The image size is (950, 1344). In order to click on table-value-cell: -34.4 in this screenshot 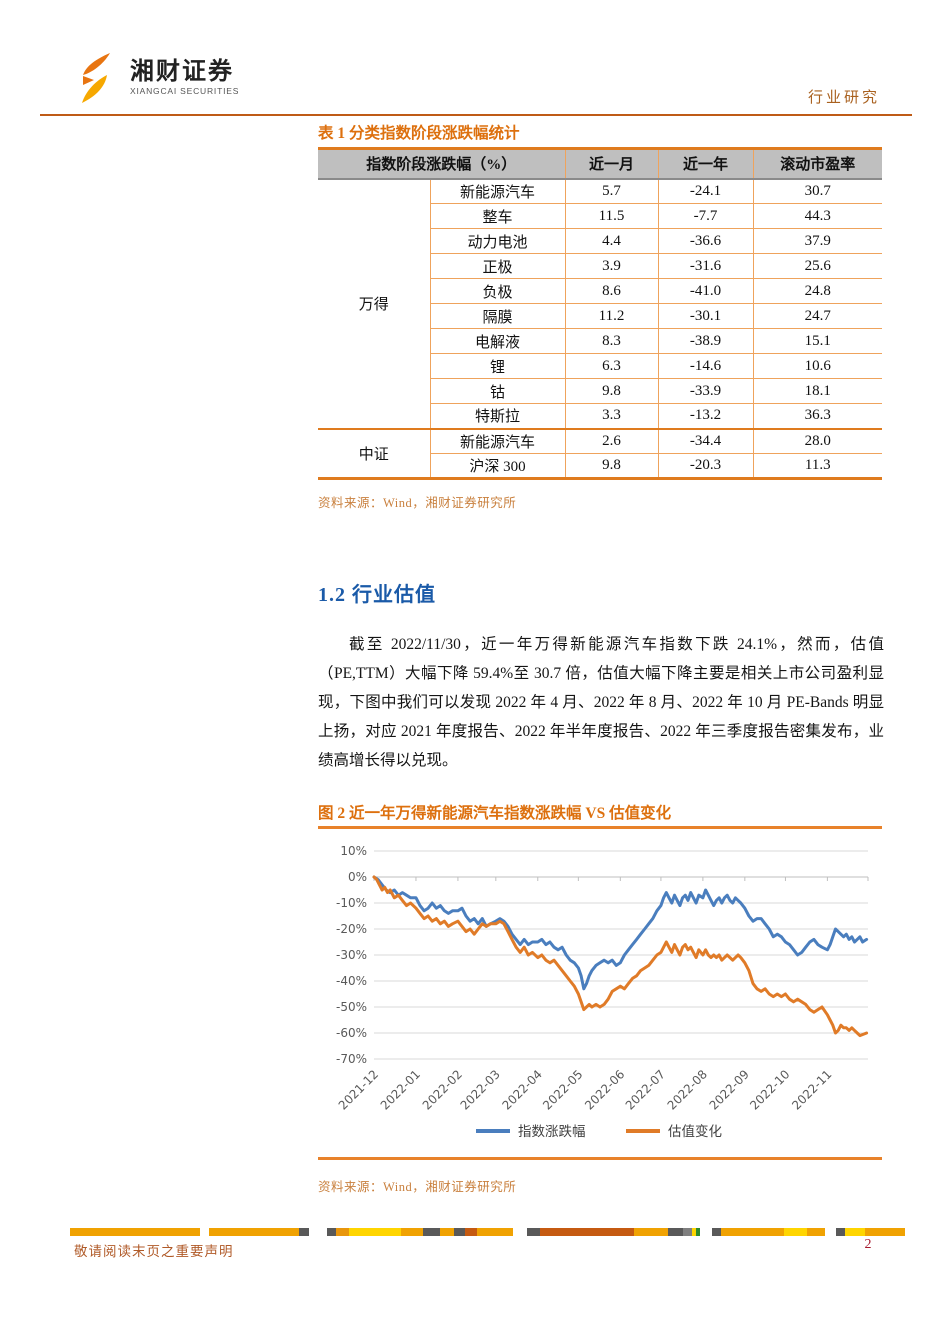, I will do `click(705, 440)`.